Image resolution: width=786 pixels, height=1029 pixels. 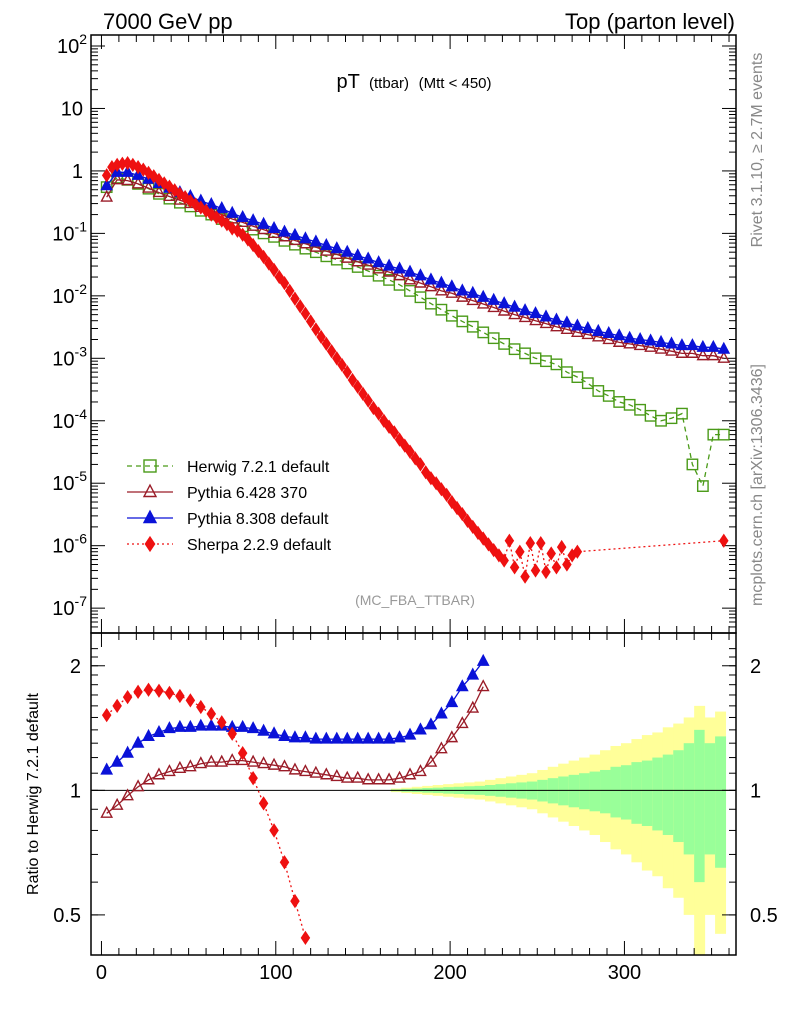 I want to click on ratio-line-sherpa, so click(x=206, y=814).